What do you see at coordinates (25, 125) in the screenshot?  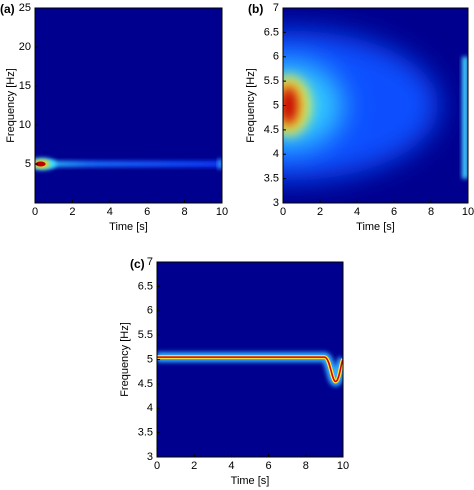 I see `y-tick-label: 10` at bounding box center [25, 125].